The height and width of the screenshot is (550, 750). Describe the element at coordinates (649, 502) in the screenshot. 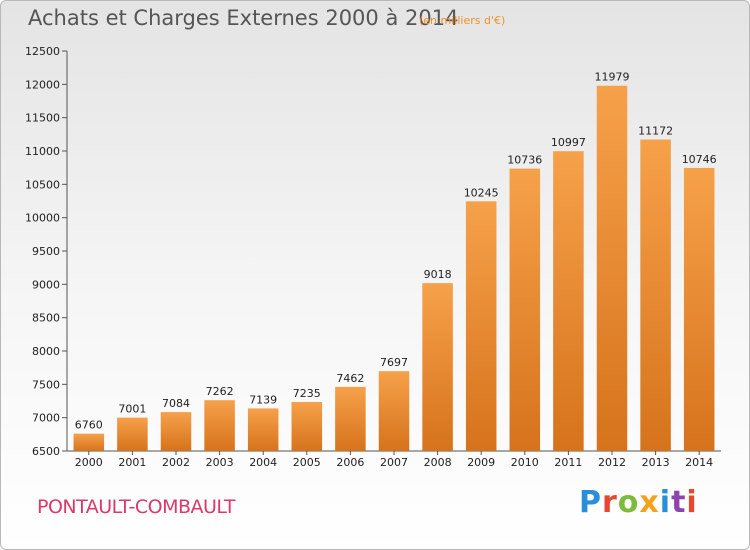

I see `logo-letter: x` at that location.